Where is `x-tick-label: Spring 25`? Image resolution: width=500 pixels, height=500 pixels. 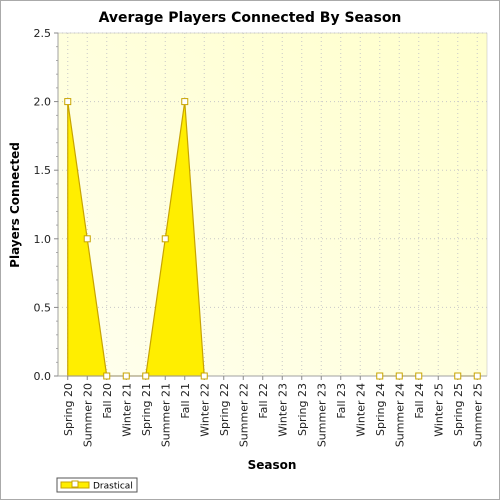 x-tick-label: Spring 25 is located at coordinates (458, 409).